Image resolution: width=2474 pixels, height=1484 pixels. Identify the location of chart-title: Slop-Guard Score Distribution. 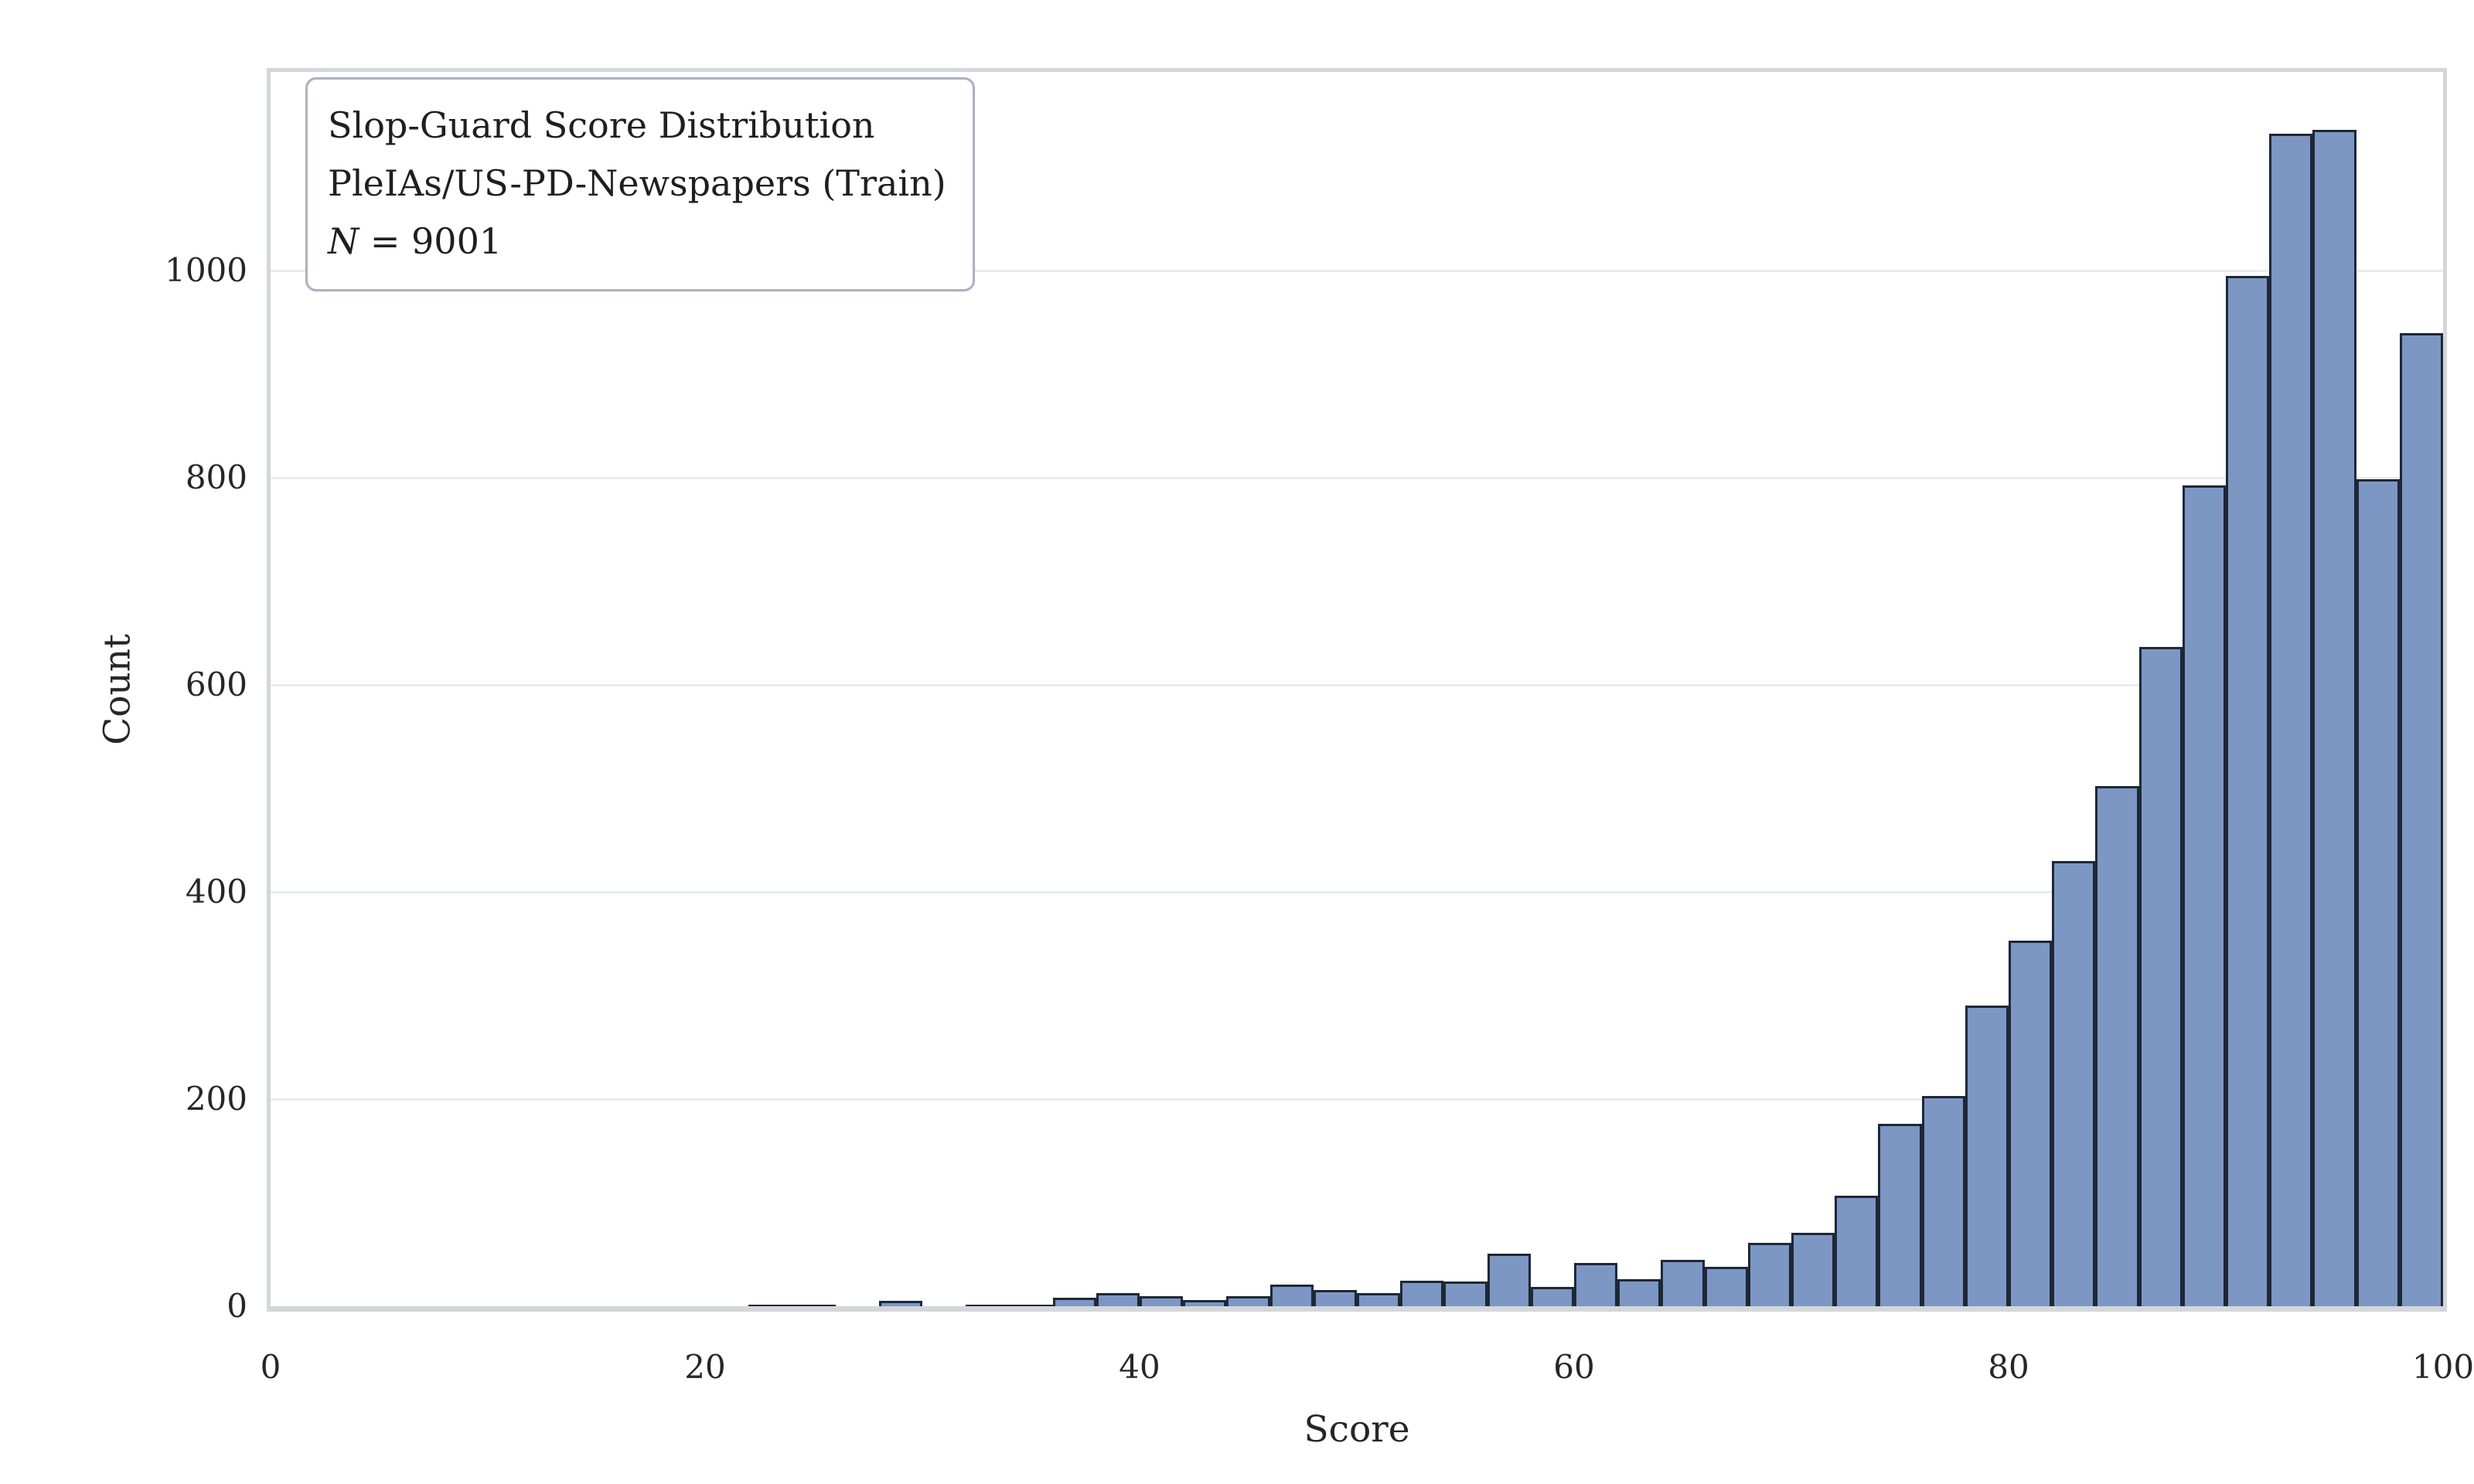
(601, 125).